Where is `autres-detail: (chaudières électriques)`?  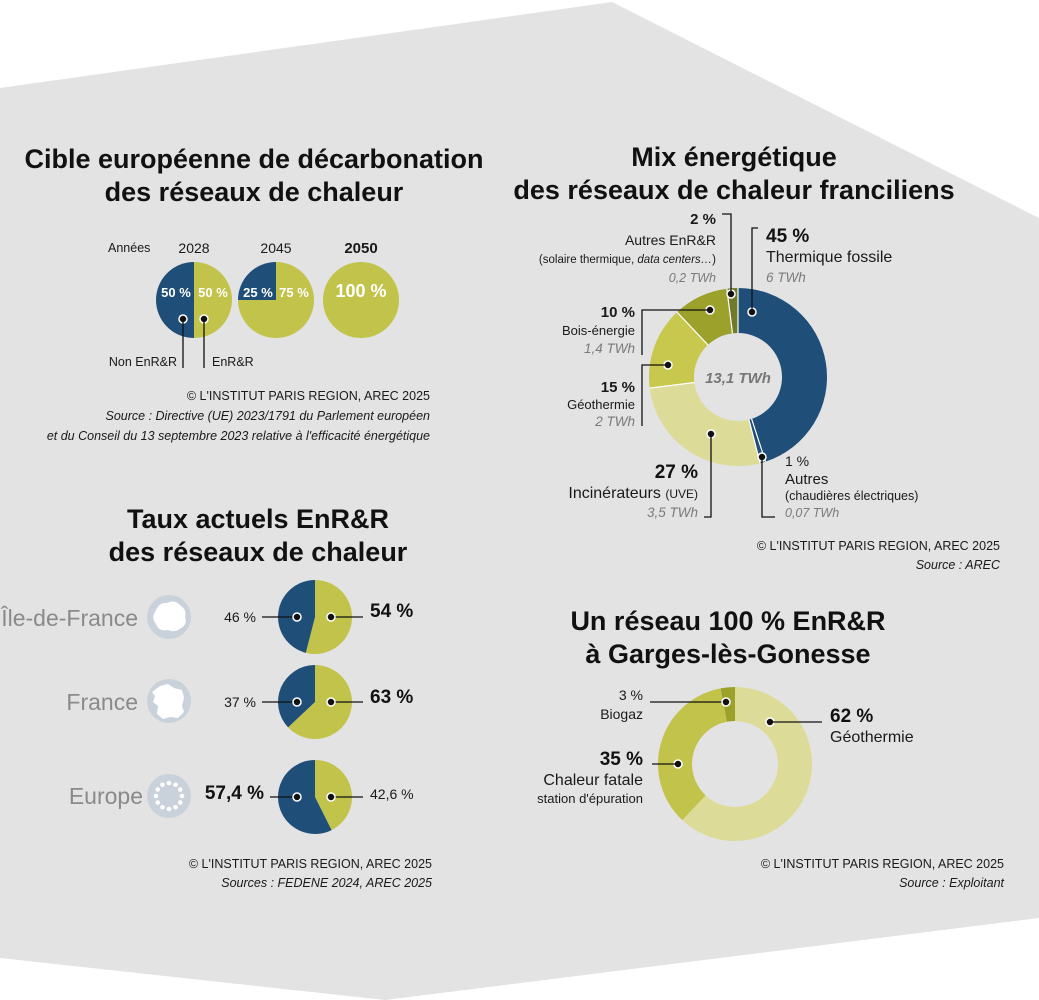 autres-detail: (chaudières électriques) is located at coordinates (851, 496).